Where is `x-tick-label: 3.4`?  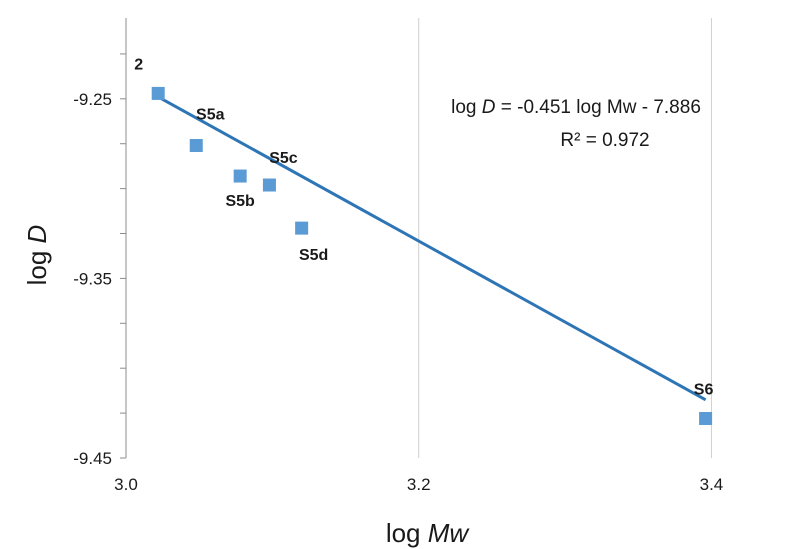 x-tick-label: 3.4 is located at coordinates (712, 484).